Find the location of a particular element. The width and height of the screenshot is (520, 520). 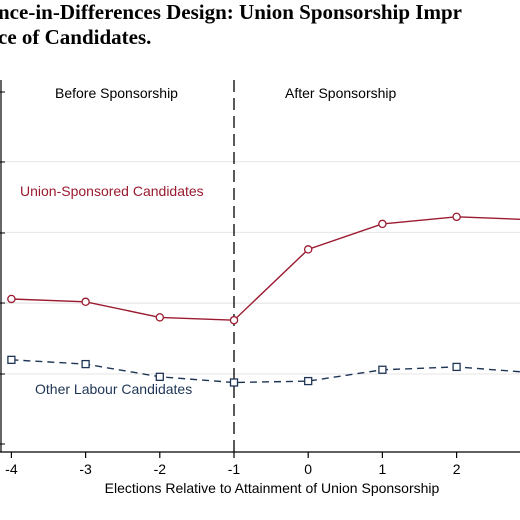

x-tick-label: 0 is located at coordinates (308, 469).